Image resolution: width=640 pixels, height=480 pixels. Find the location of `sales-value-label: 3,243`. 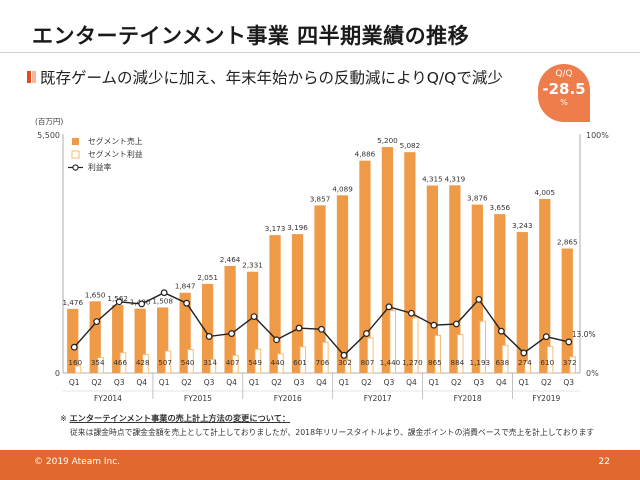

sales-value-label: 3,243 is located at coordinates (522, 225).